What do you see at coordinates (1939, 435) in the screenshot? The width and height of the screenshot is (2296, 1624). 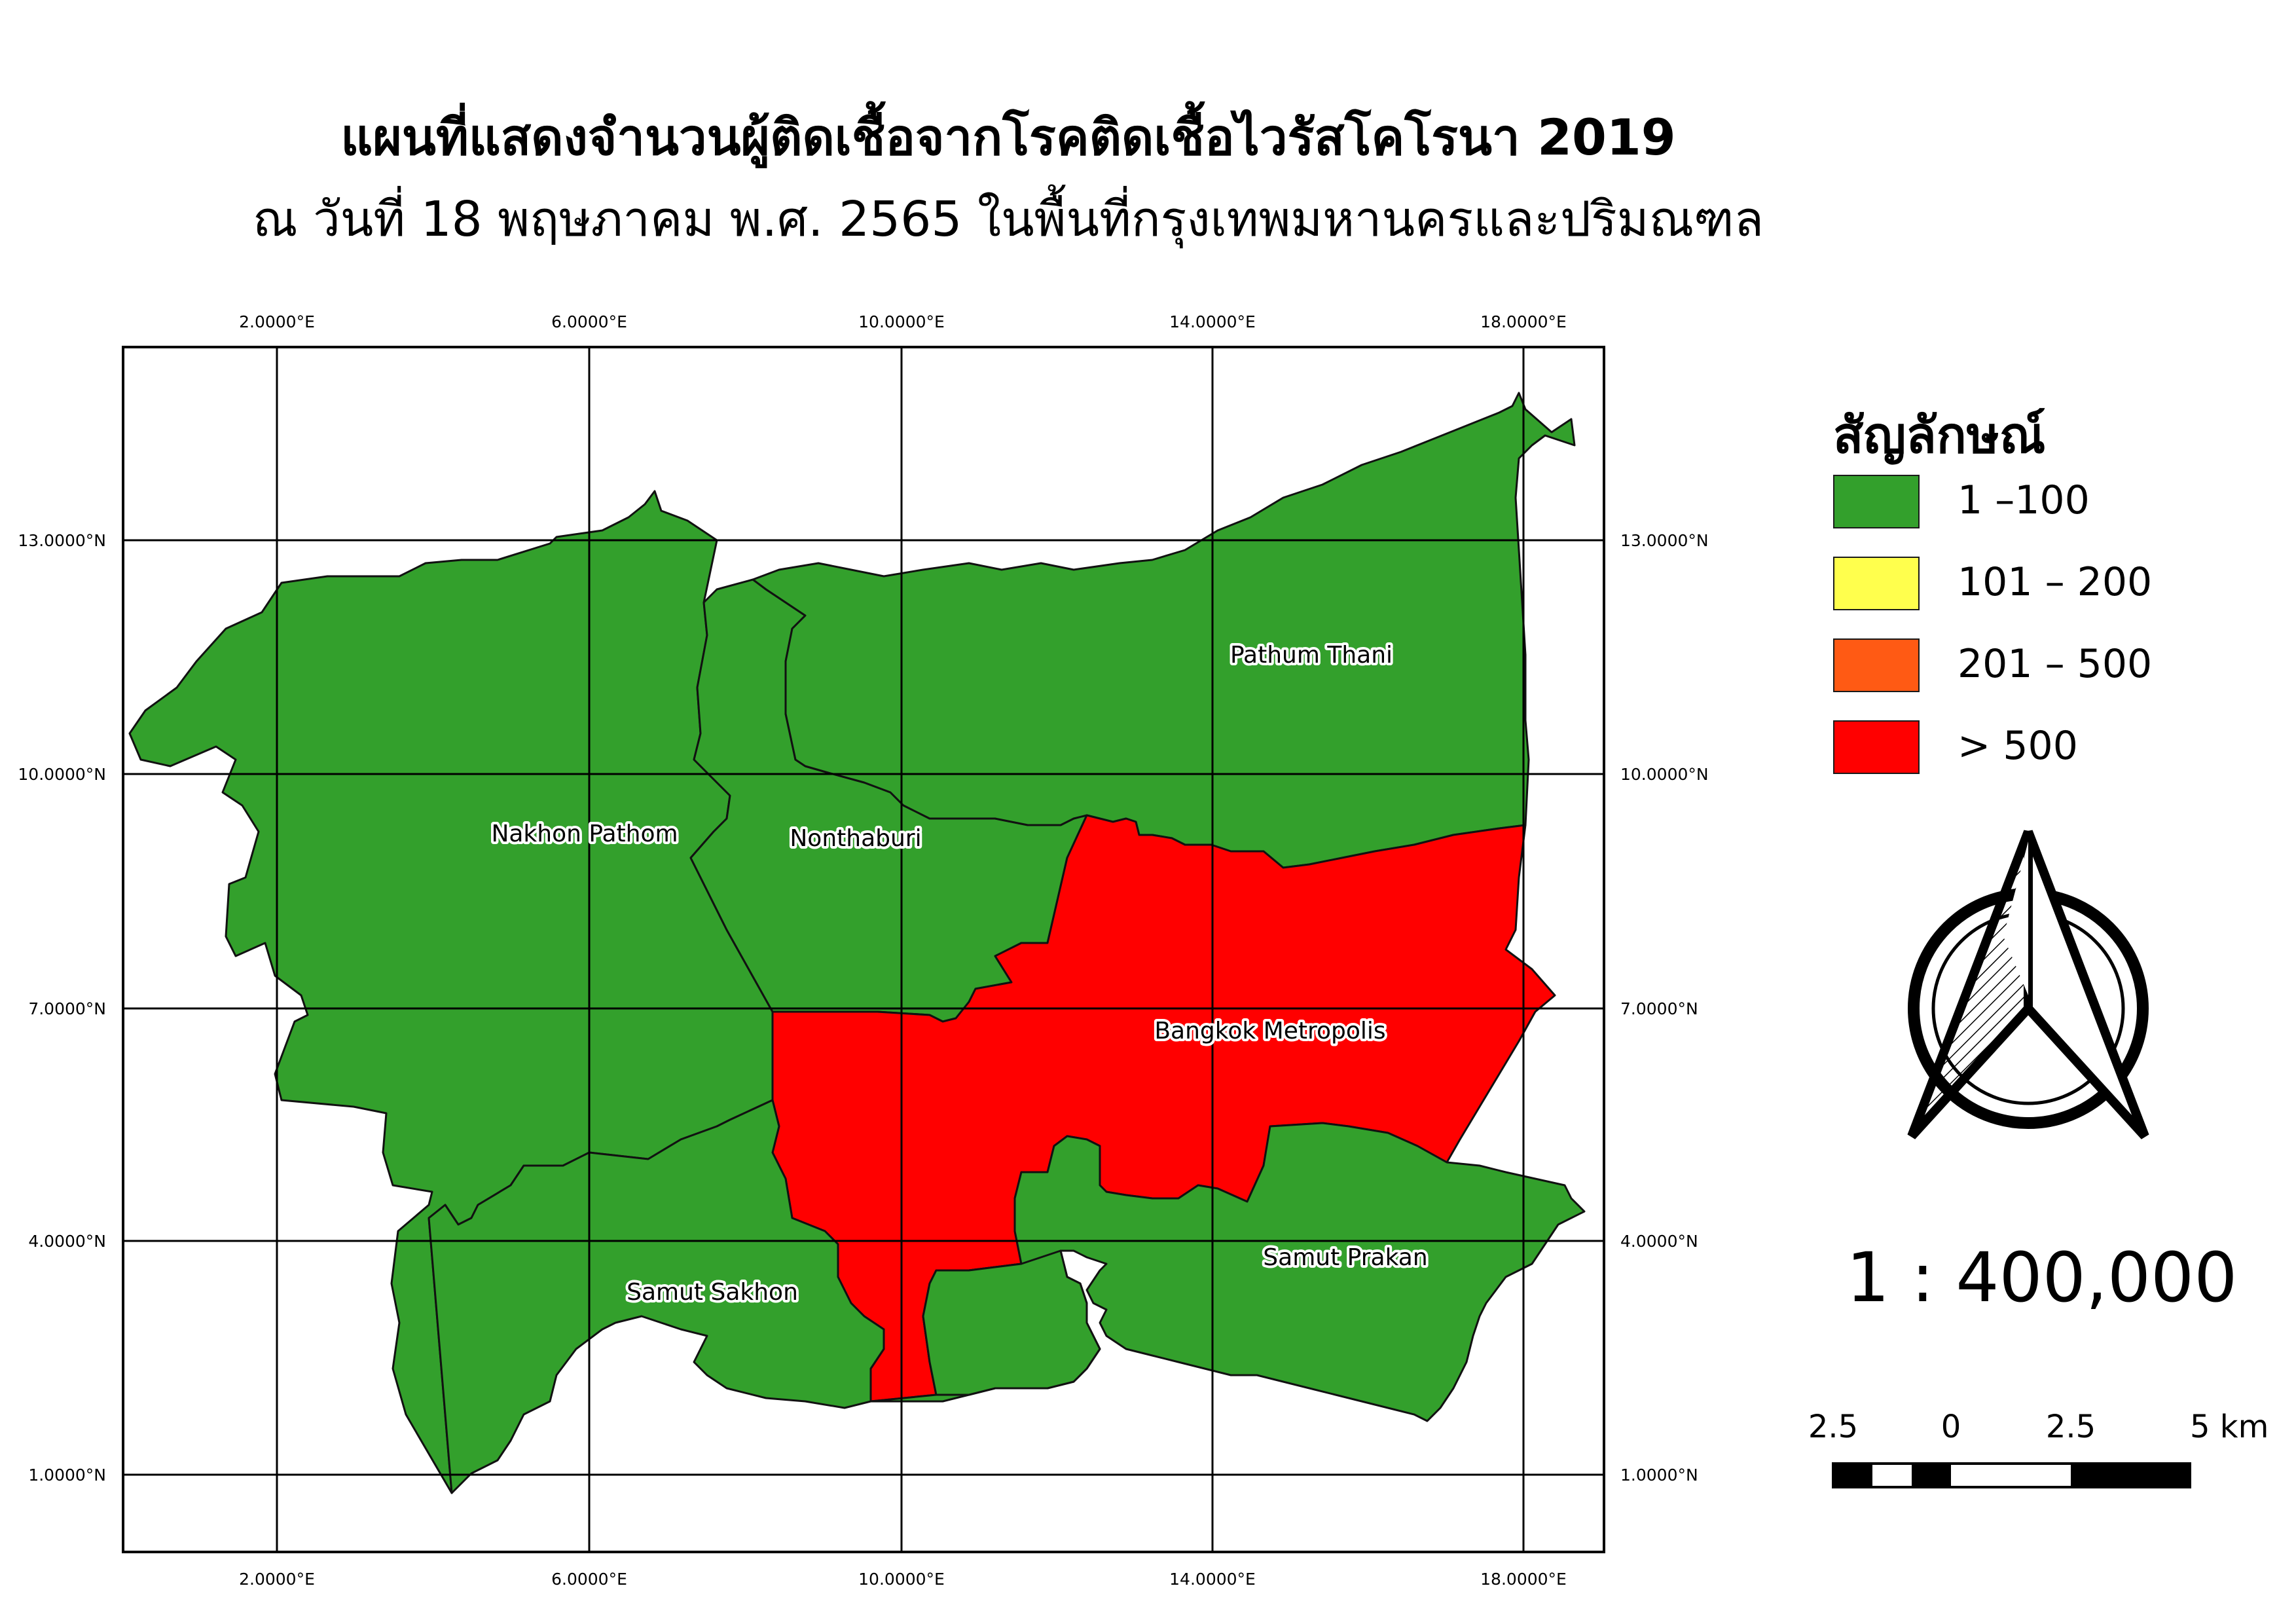 I see `legend-title: สัญลักษณ์` at bounding box center [1939, 435].